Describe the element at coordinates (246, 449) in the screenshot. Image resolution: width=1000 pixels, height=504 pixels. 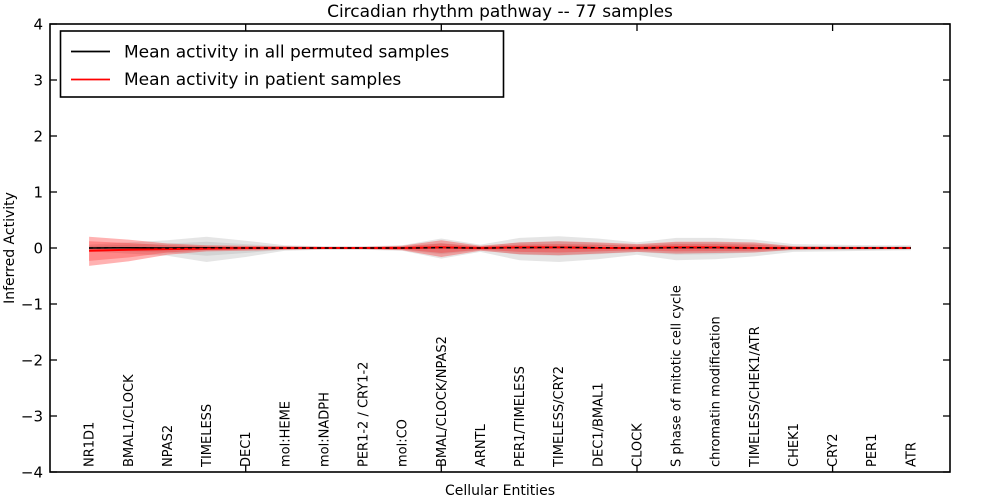
I see `x-category-label: DEC1` at that location.